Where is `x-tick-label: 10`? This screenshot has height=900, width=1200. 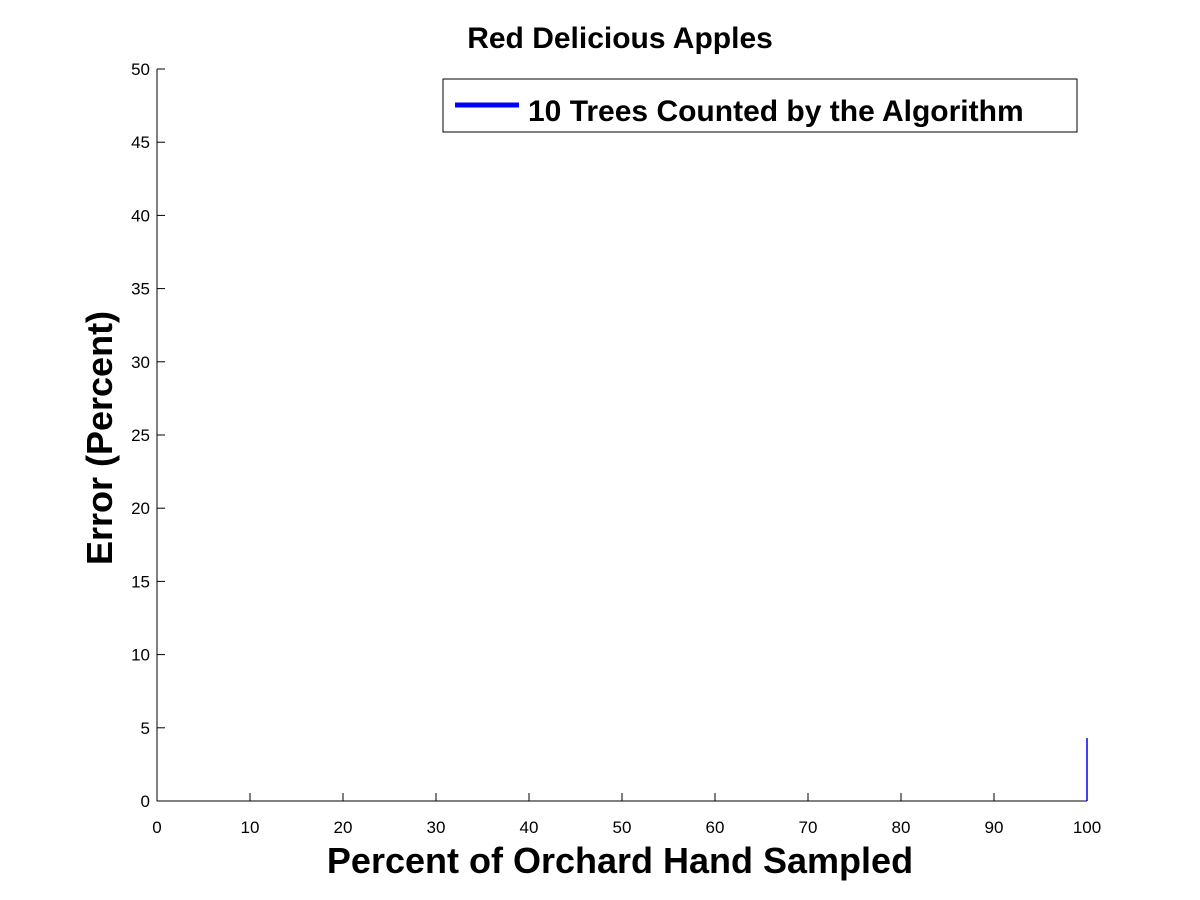 x-tick-label: 10 is located at coordinates (250, 827).